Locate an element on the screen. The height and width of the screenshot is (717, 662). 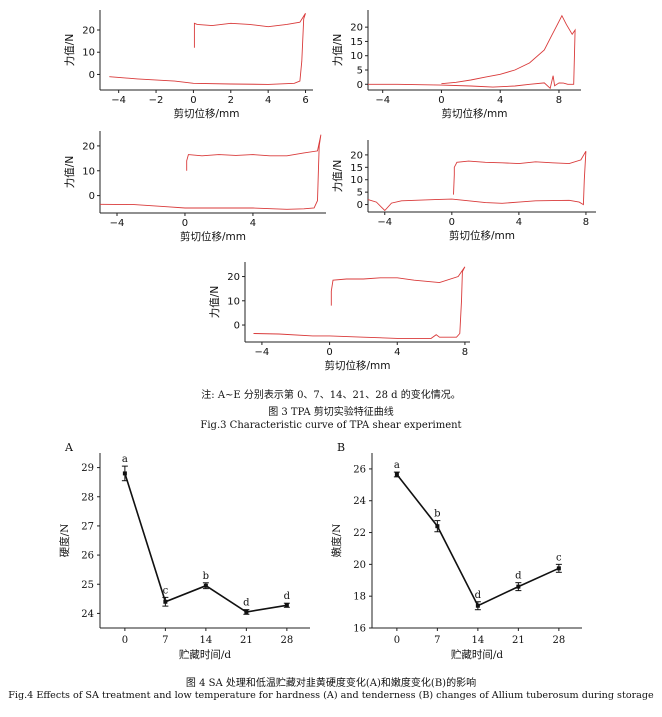
y-axis-label: 硬度/N is located at coordinates (64, 541).